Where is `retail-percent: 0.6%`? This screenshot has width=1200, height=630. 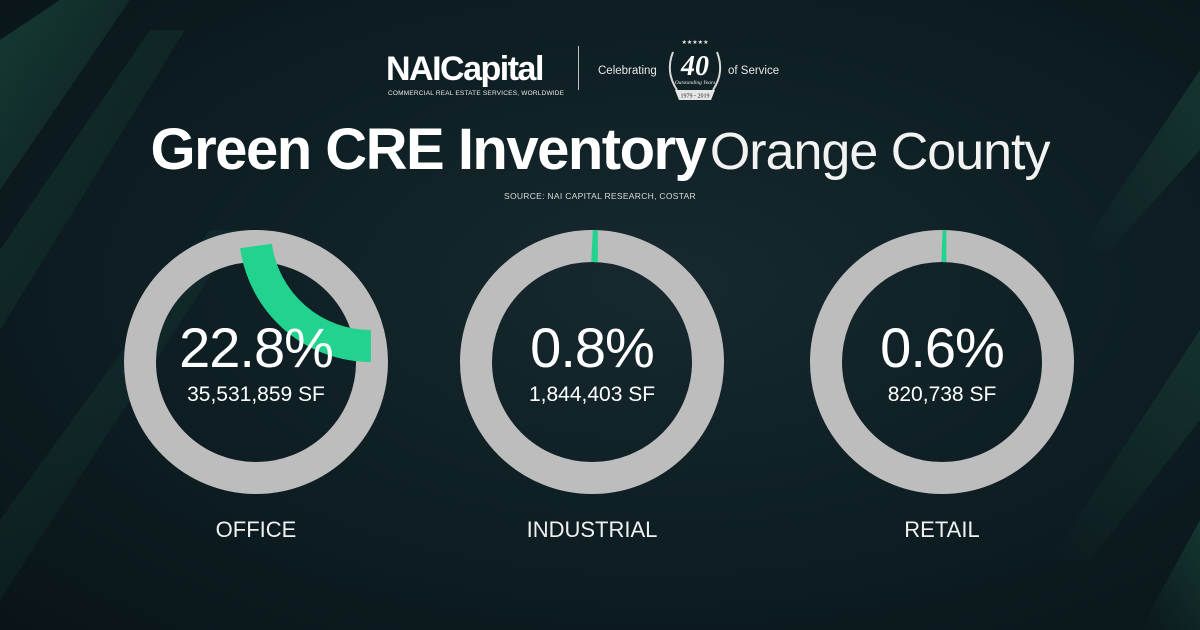 retail-percent: 0.6% is located at coordinates (942, 347).